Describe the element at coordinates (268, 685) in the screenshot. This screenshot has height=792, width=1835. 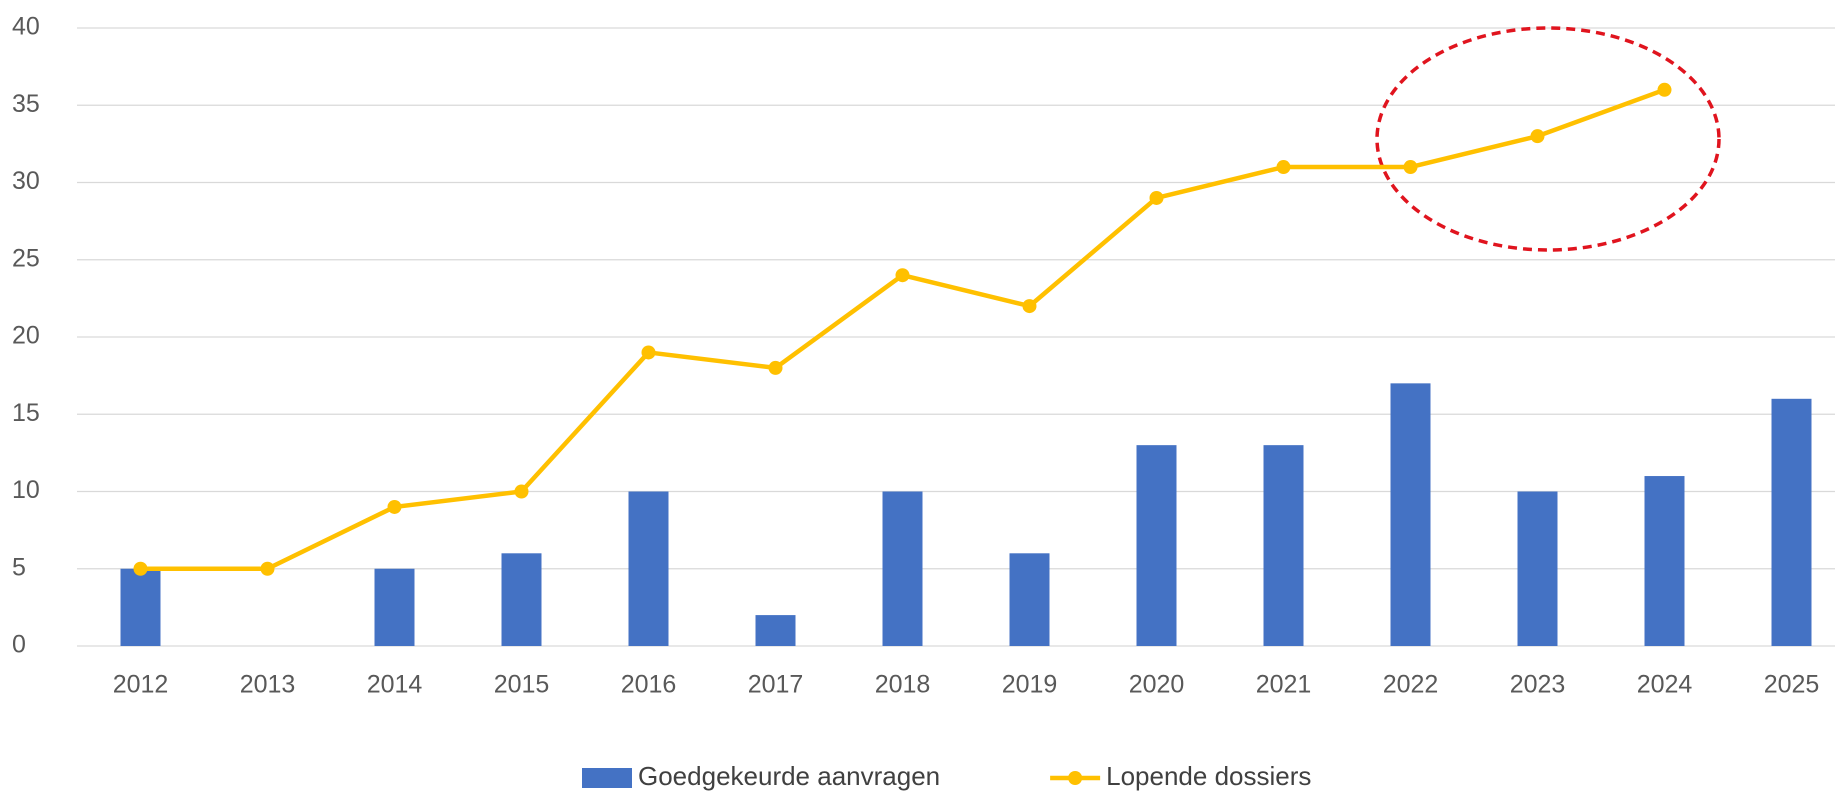
I see `x-tick-label: 2013` at that location.